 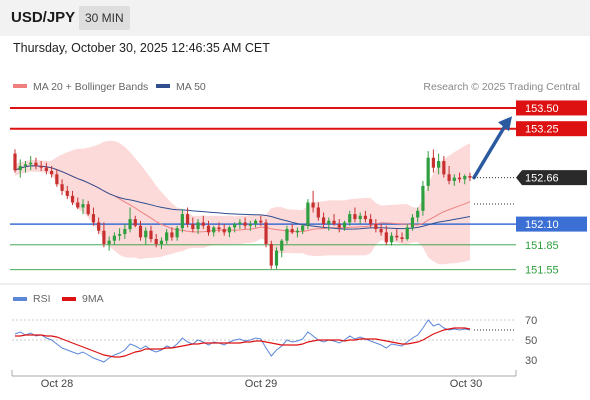 I want to click on level-label-152.10: 152.10, so click(x=542, y=225).